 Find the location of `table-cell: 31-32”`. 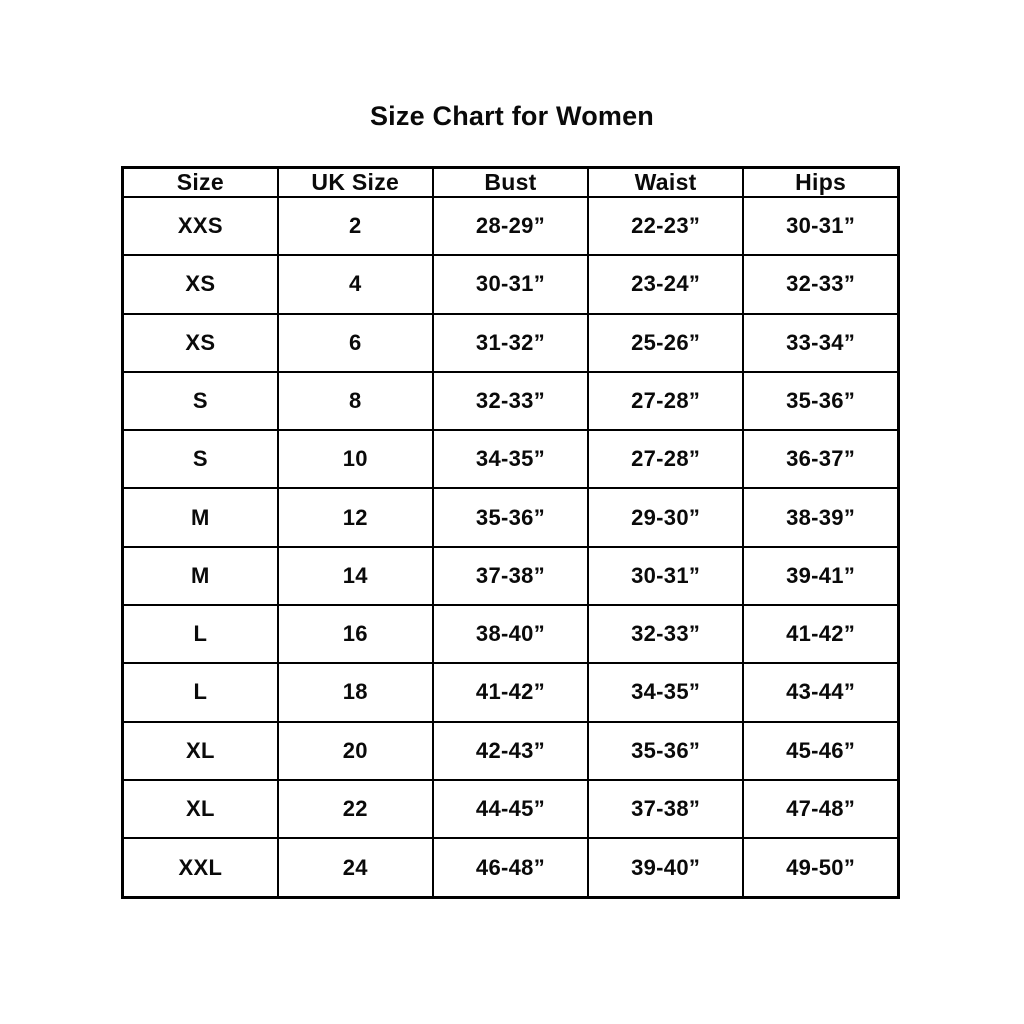

table-cell: 31-32” is located at coordinates (510, 342).